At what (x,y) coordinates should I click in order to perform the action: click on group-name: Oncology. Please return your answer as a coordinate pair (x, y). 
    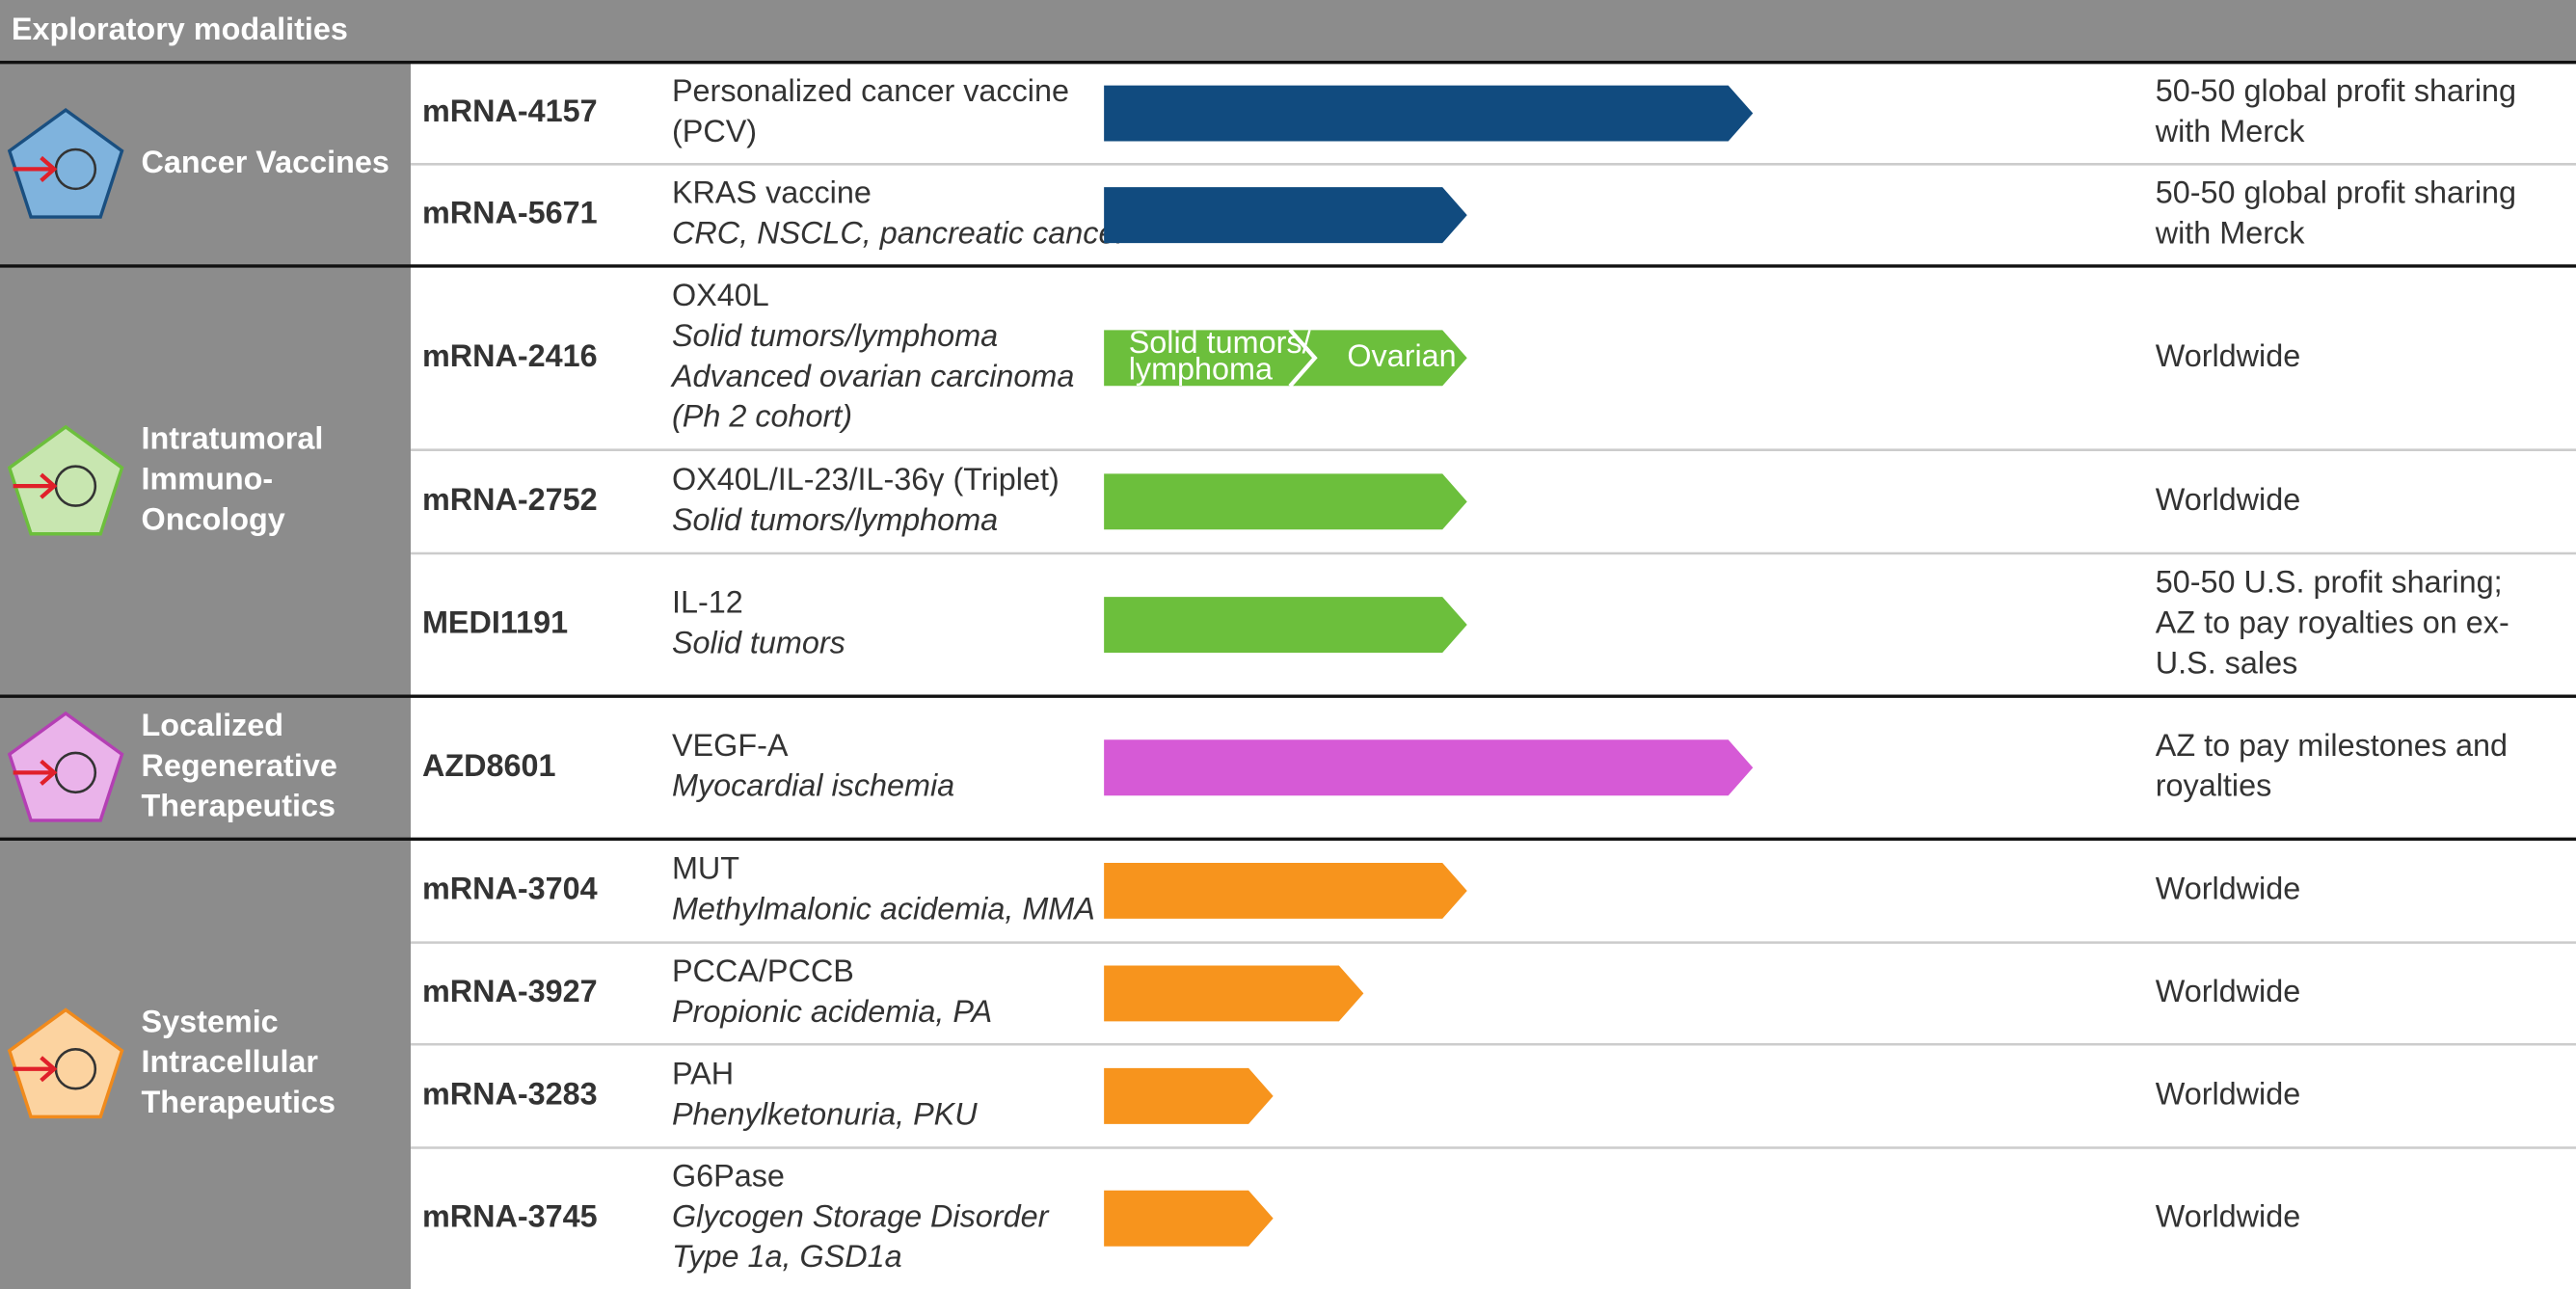
    Looking at the image, I should click on (213, 518).